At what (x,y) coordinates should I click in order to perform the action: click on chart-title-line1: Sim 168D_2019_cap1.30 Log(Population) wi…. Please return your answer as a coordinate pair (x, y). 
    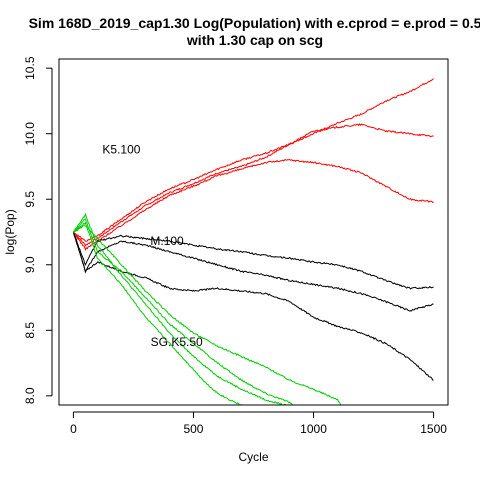
    Looking at the image, I should click on (254, 23).